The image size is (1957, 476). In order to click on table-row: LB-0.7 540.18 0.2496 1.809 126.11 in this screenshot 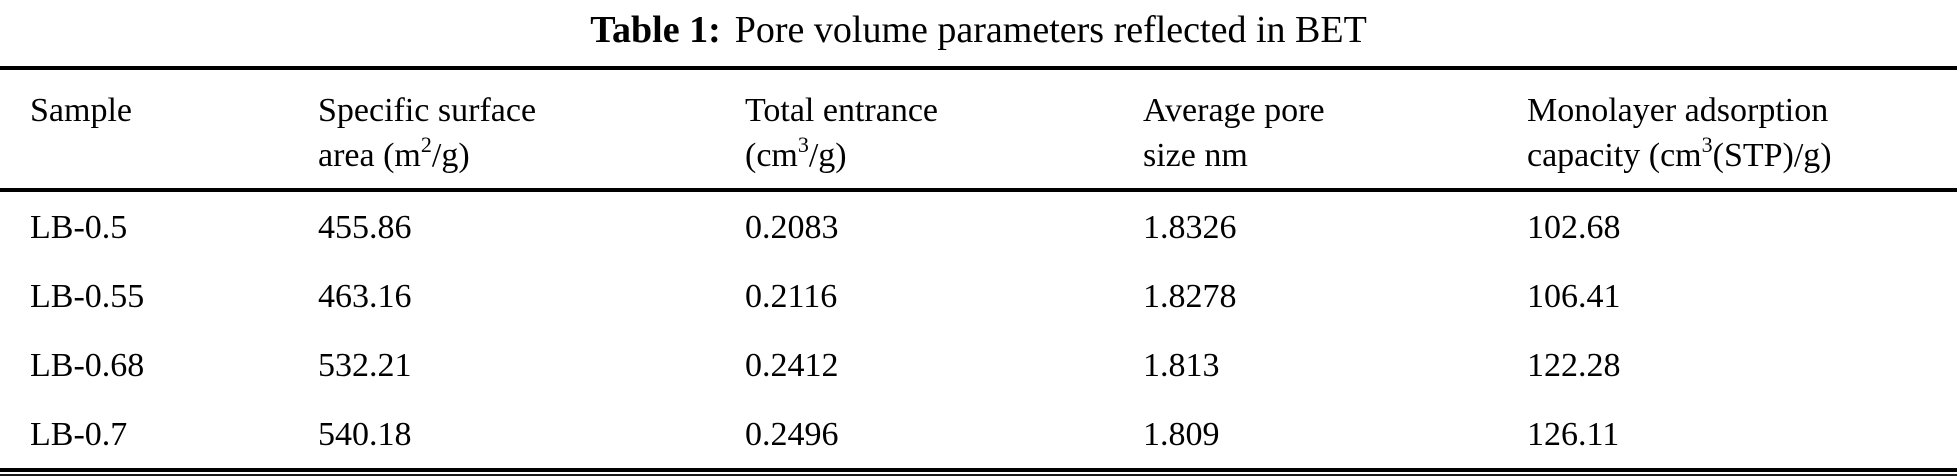, I will do `click(978, 434)`.